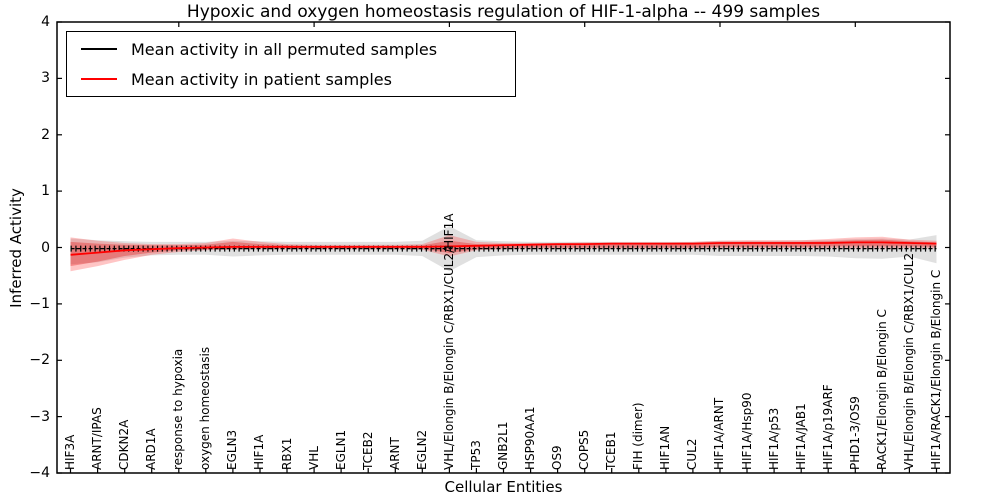 This screenshot has width=1000, height=500. Describe the element at coordinates (205, 408) in the screenshot. I see `x-tick-label: oxygen homeostasis` at that location.